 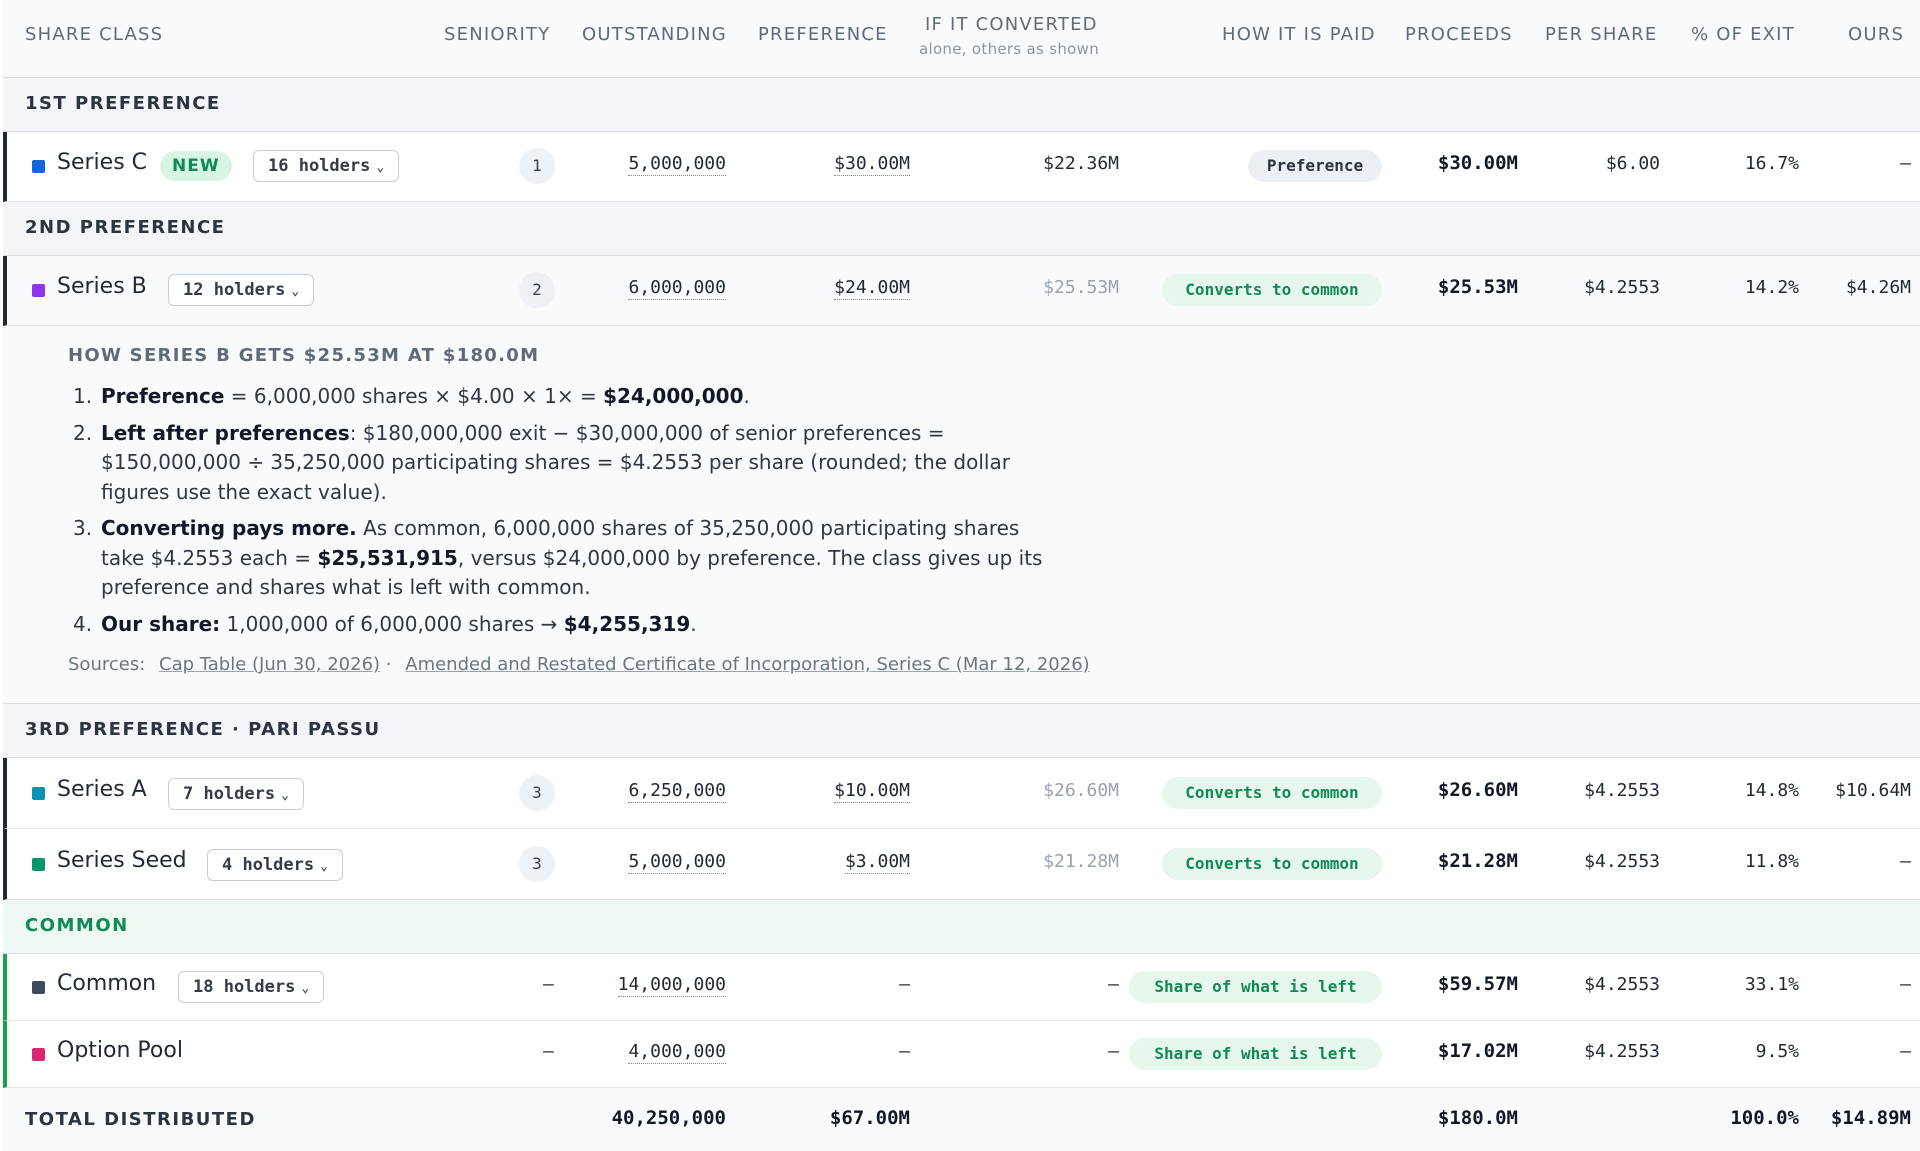 What do you see at coordinates (537, 290) in the screenshot?
I see `seniority-badge: 2` at bounding box center [537, 290].